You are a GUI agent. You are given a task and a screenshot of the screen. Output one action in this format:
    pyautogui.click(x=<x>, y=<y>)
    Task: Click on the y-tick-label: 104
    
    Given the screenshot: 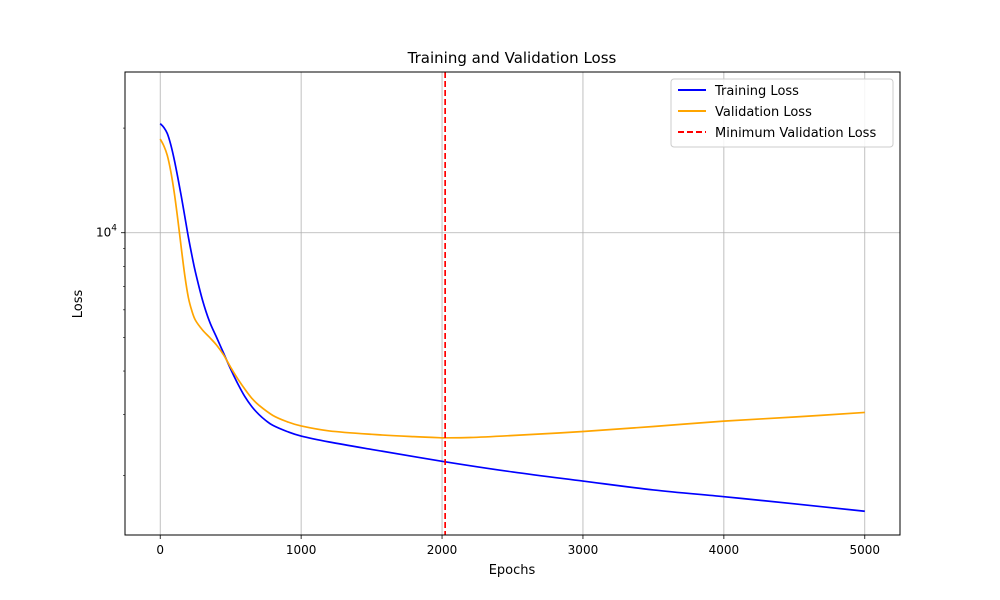 What is the action you would take?
    pyautogui.click(x=106, y=232)
    